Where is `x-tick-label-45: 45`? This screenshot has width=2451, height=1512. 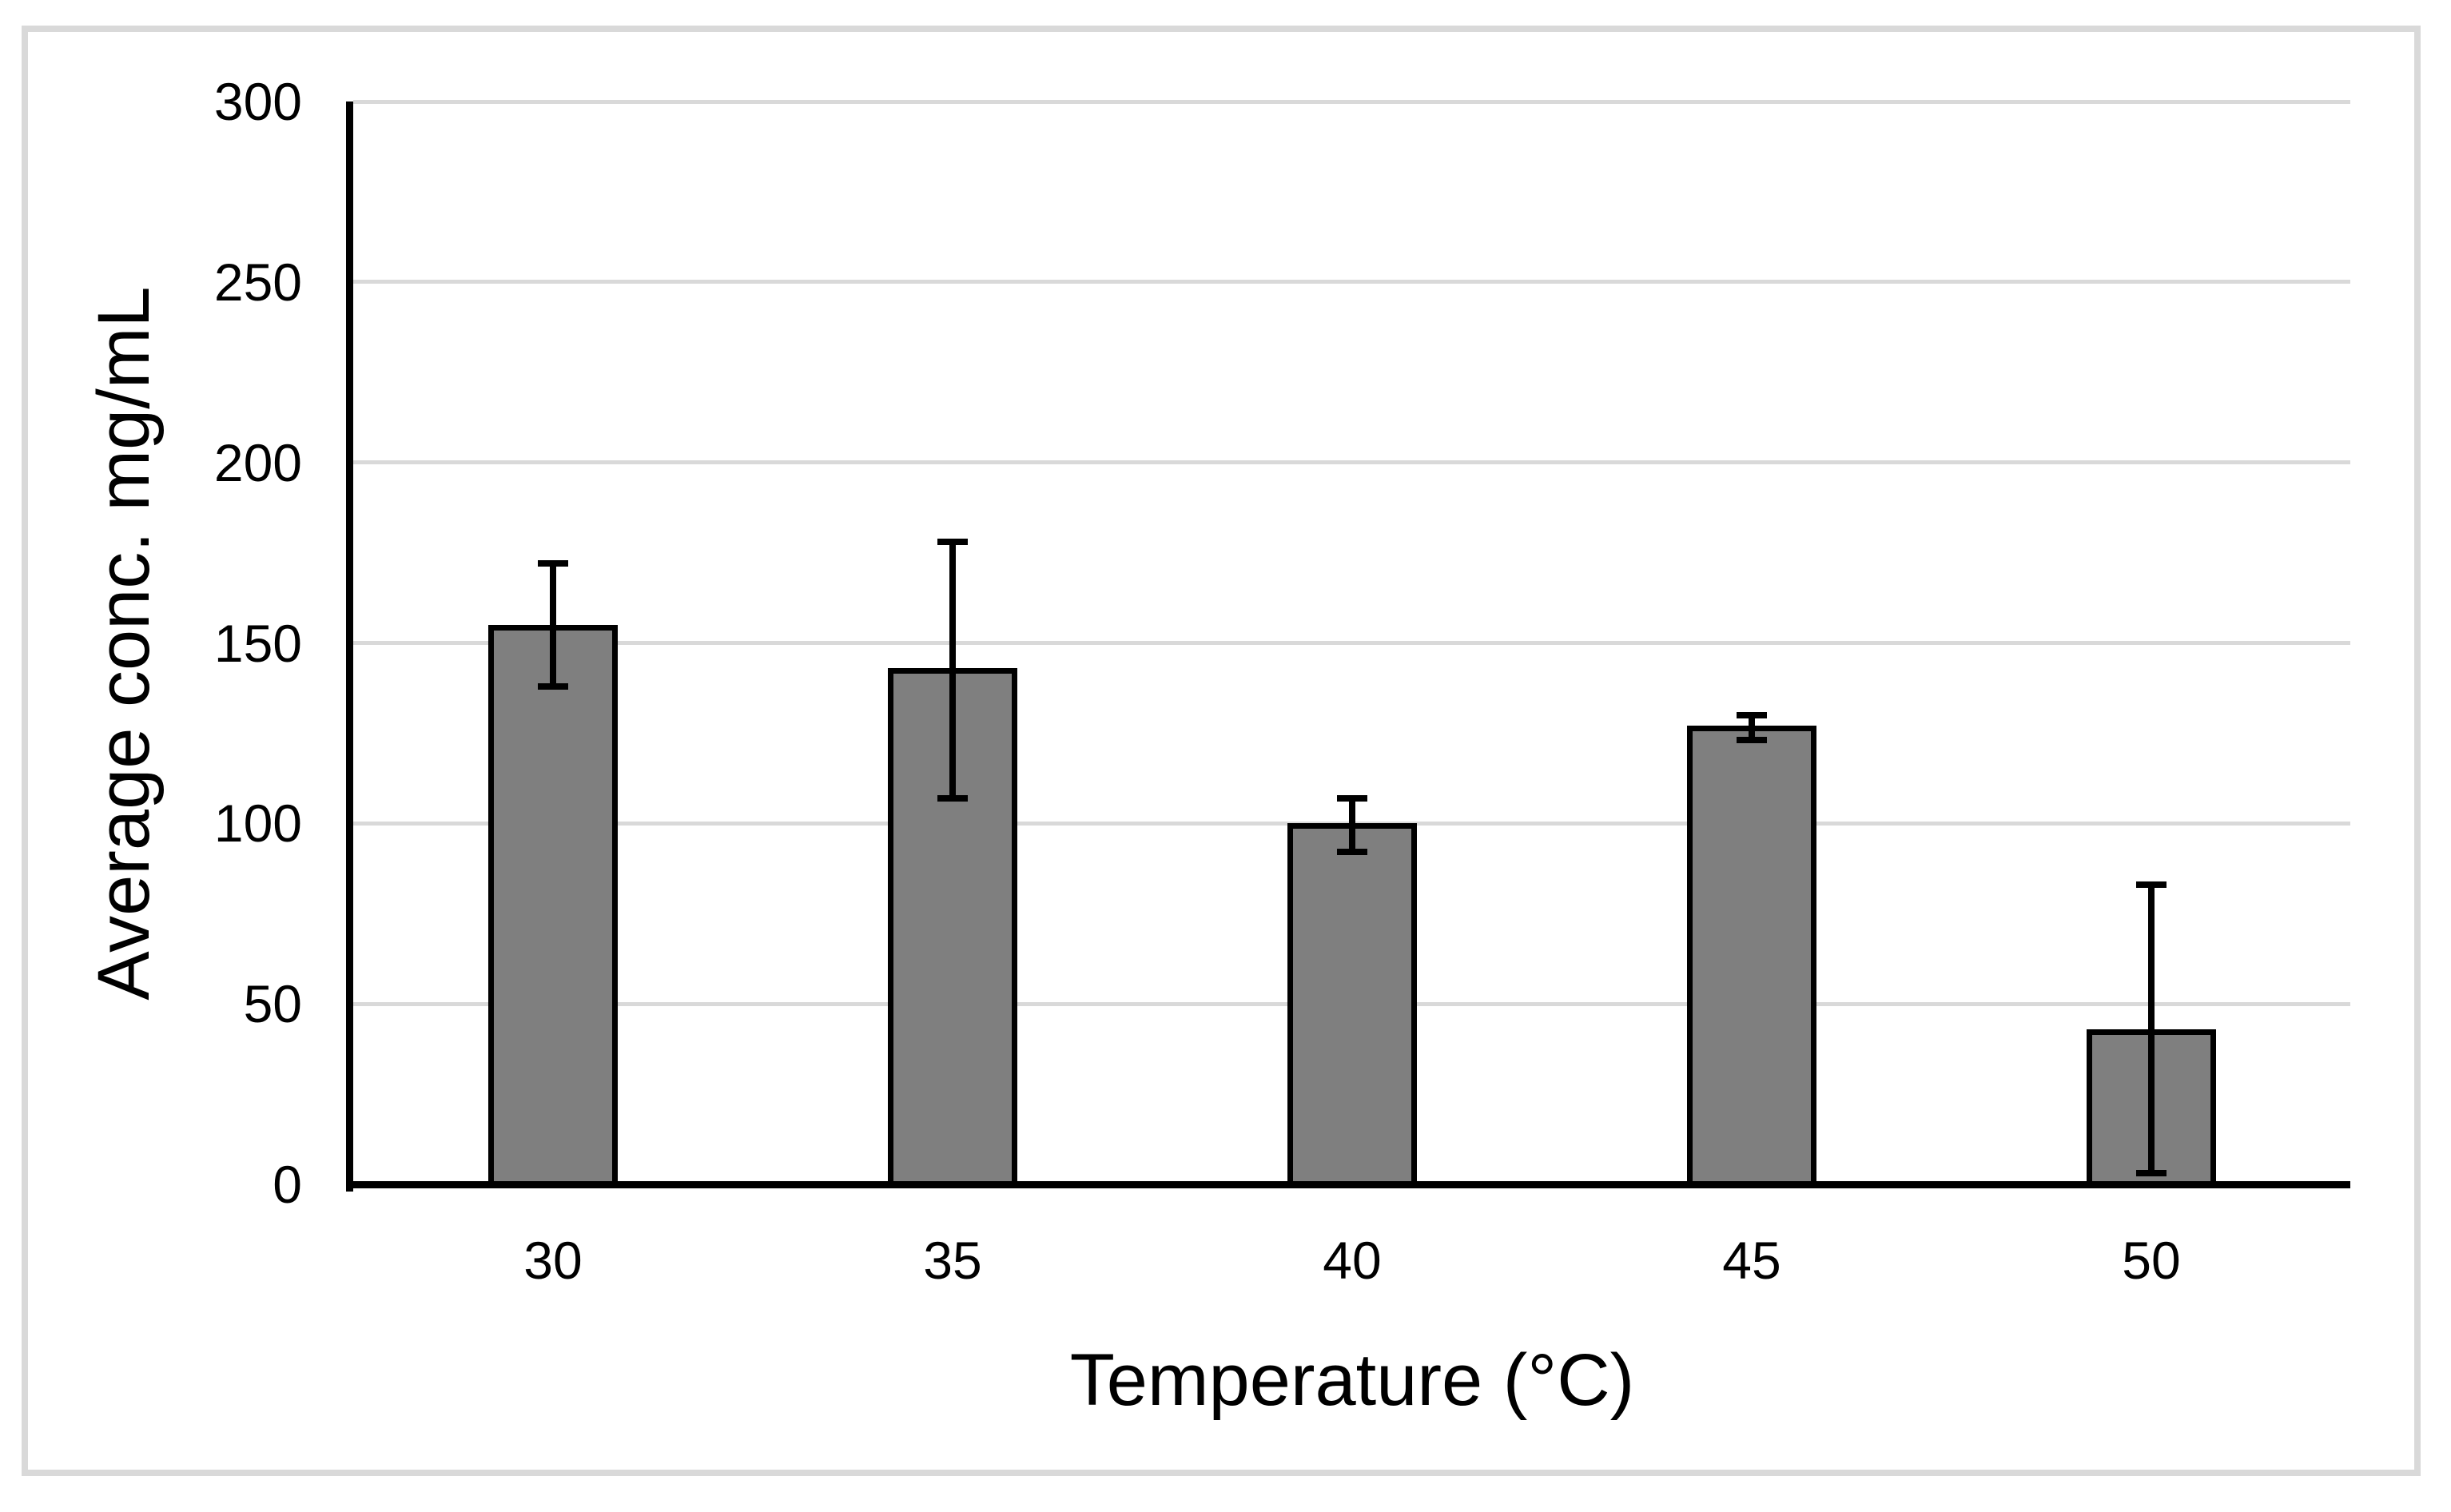
x-tick-label-45: 45 is located at coordinates (1751, 1260).